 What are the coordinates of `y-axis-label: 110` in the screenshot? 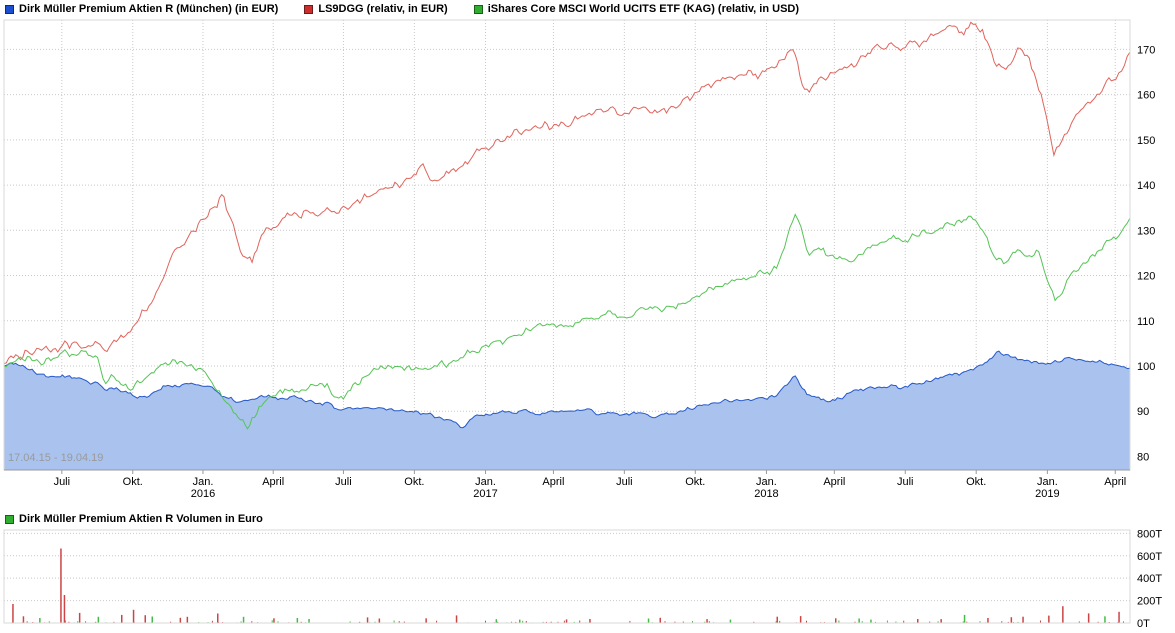 It's located at (1146, 322).